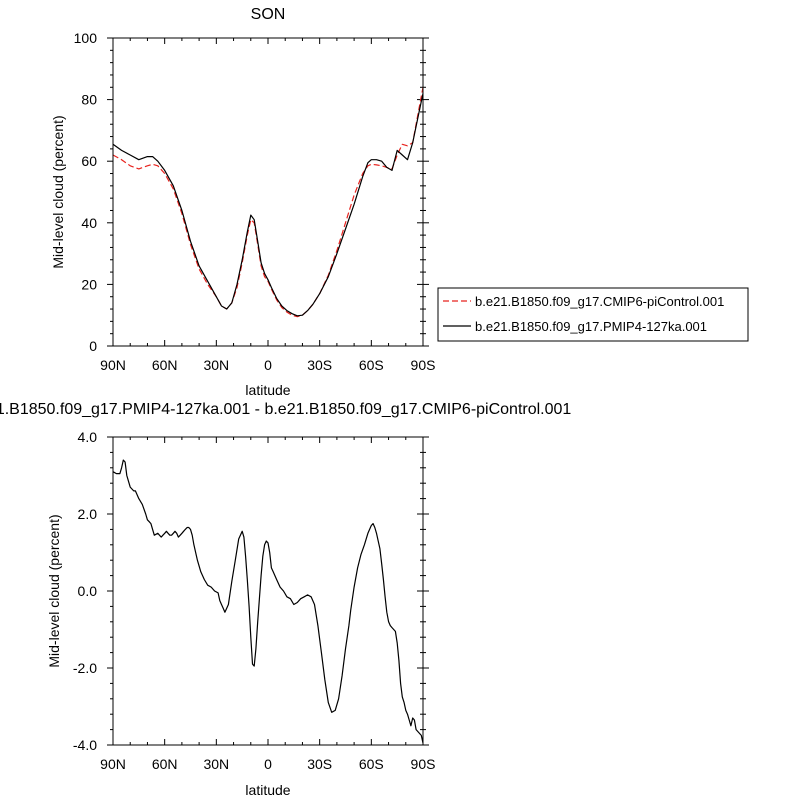 The image size is (800, 800). What do you see at coordinates (89, 223) in the screenshot?
I see `top-y-tick-label: 40` at bounding box center [89, 223].